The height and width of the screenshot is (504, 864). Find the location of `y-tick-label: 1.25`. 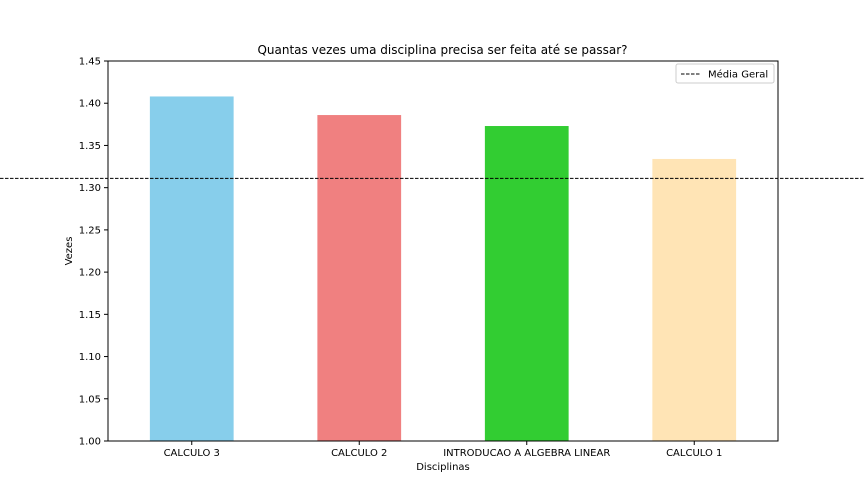

y-tick-label: 1.25 is located at coordinates (90, 230).